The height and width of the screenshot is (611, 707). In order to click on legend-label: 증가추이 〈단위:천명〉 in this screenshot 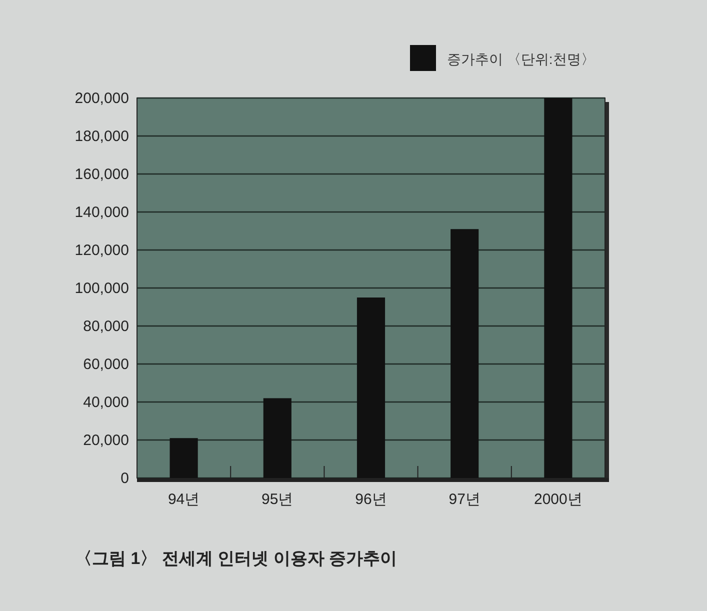, I will do `click(521, 59)`.